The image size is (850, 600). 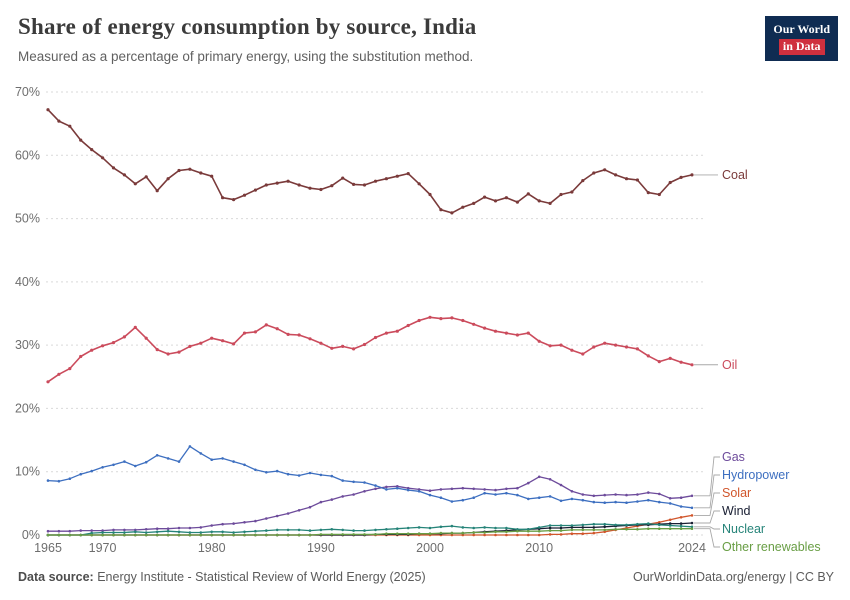 I want to click on series-line-gas, so click(x=370, y=504).